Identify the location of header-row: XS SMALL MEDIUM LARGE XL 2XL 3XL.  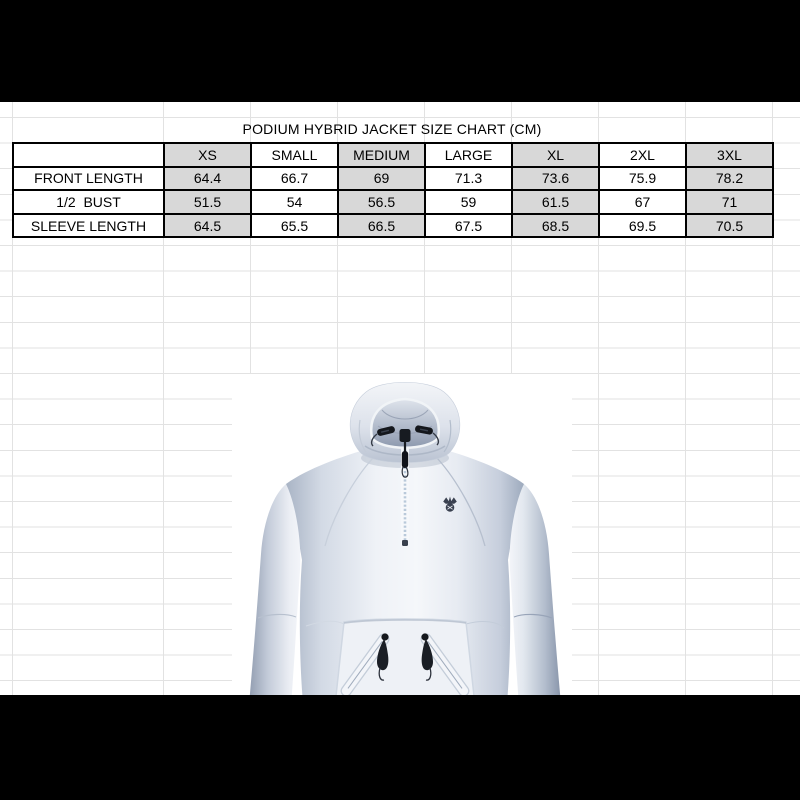
(393, 155).